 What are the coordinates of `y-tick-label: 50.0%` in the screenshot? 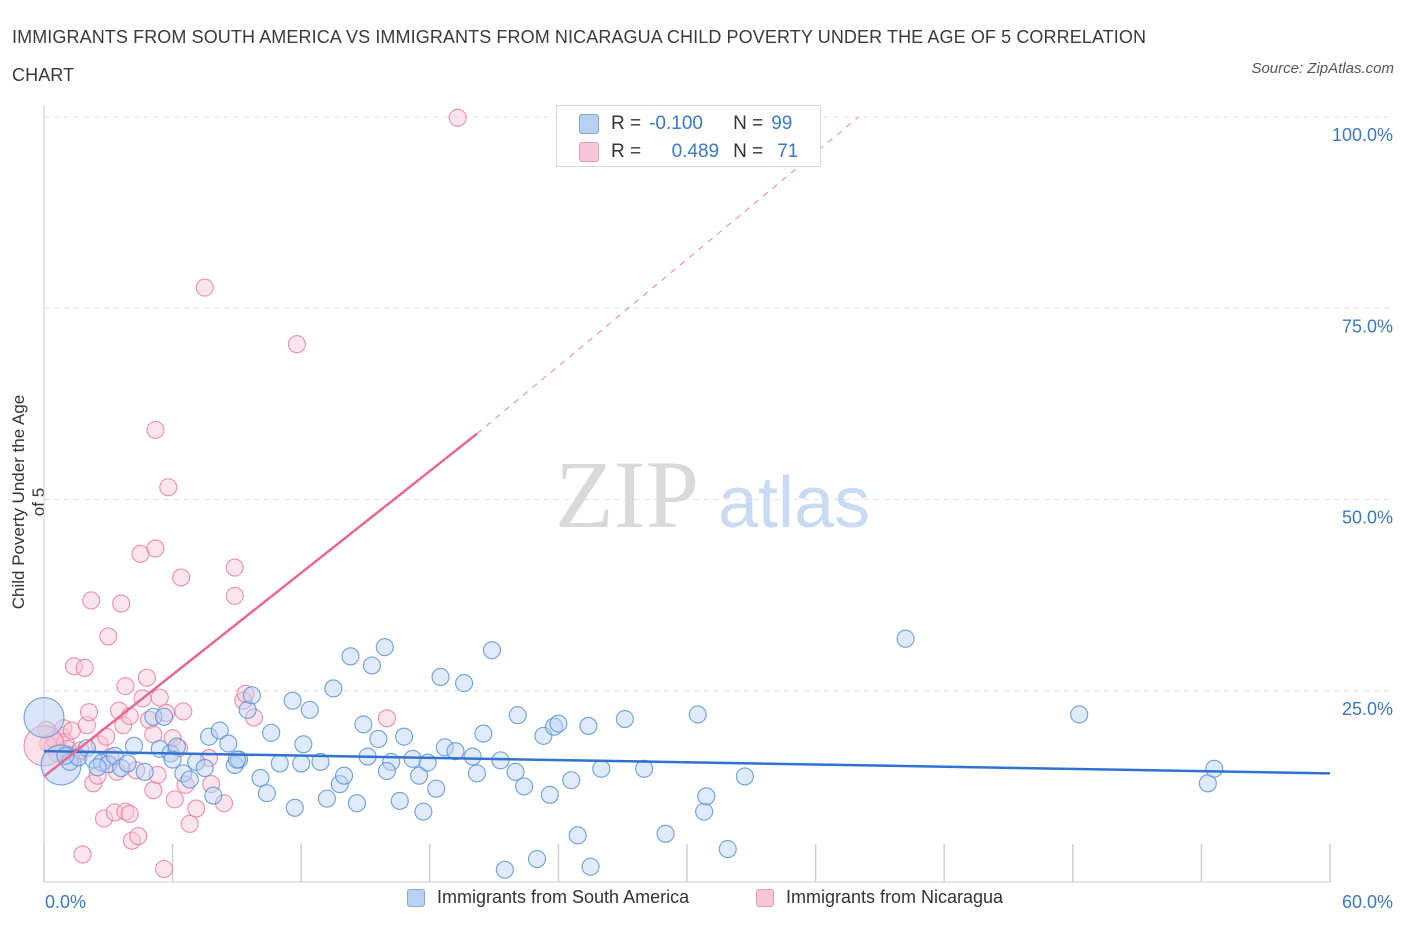 It's located at (1367, 518).